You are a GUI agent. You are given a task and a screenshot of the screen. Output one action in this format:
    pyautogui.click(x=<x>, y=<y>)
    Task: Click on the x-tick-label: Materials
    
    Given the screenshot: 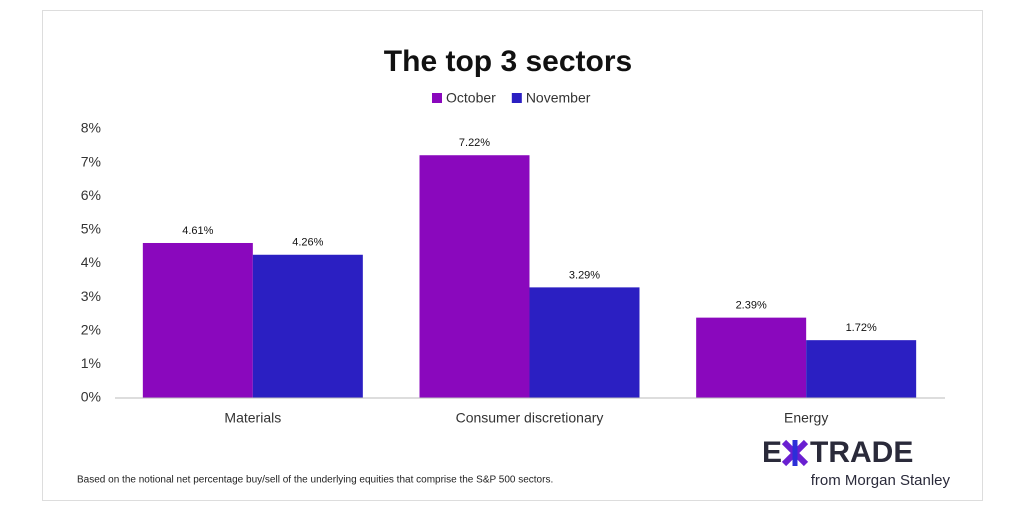 What is the action you would take?
    pyautogui.click(x=252, y=418)
    